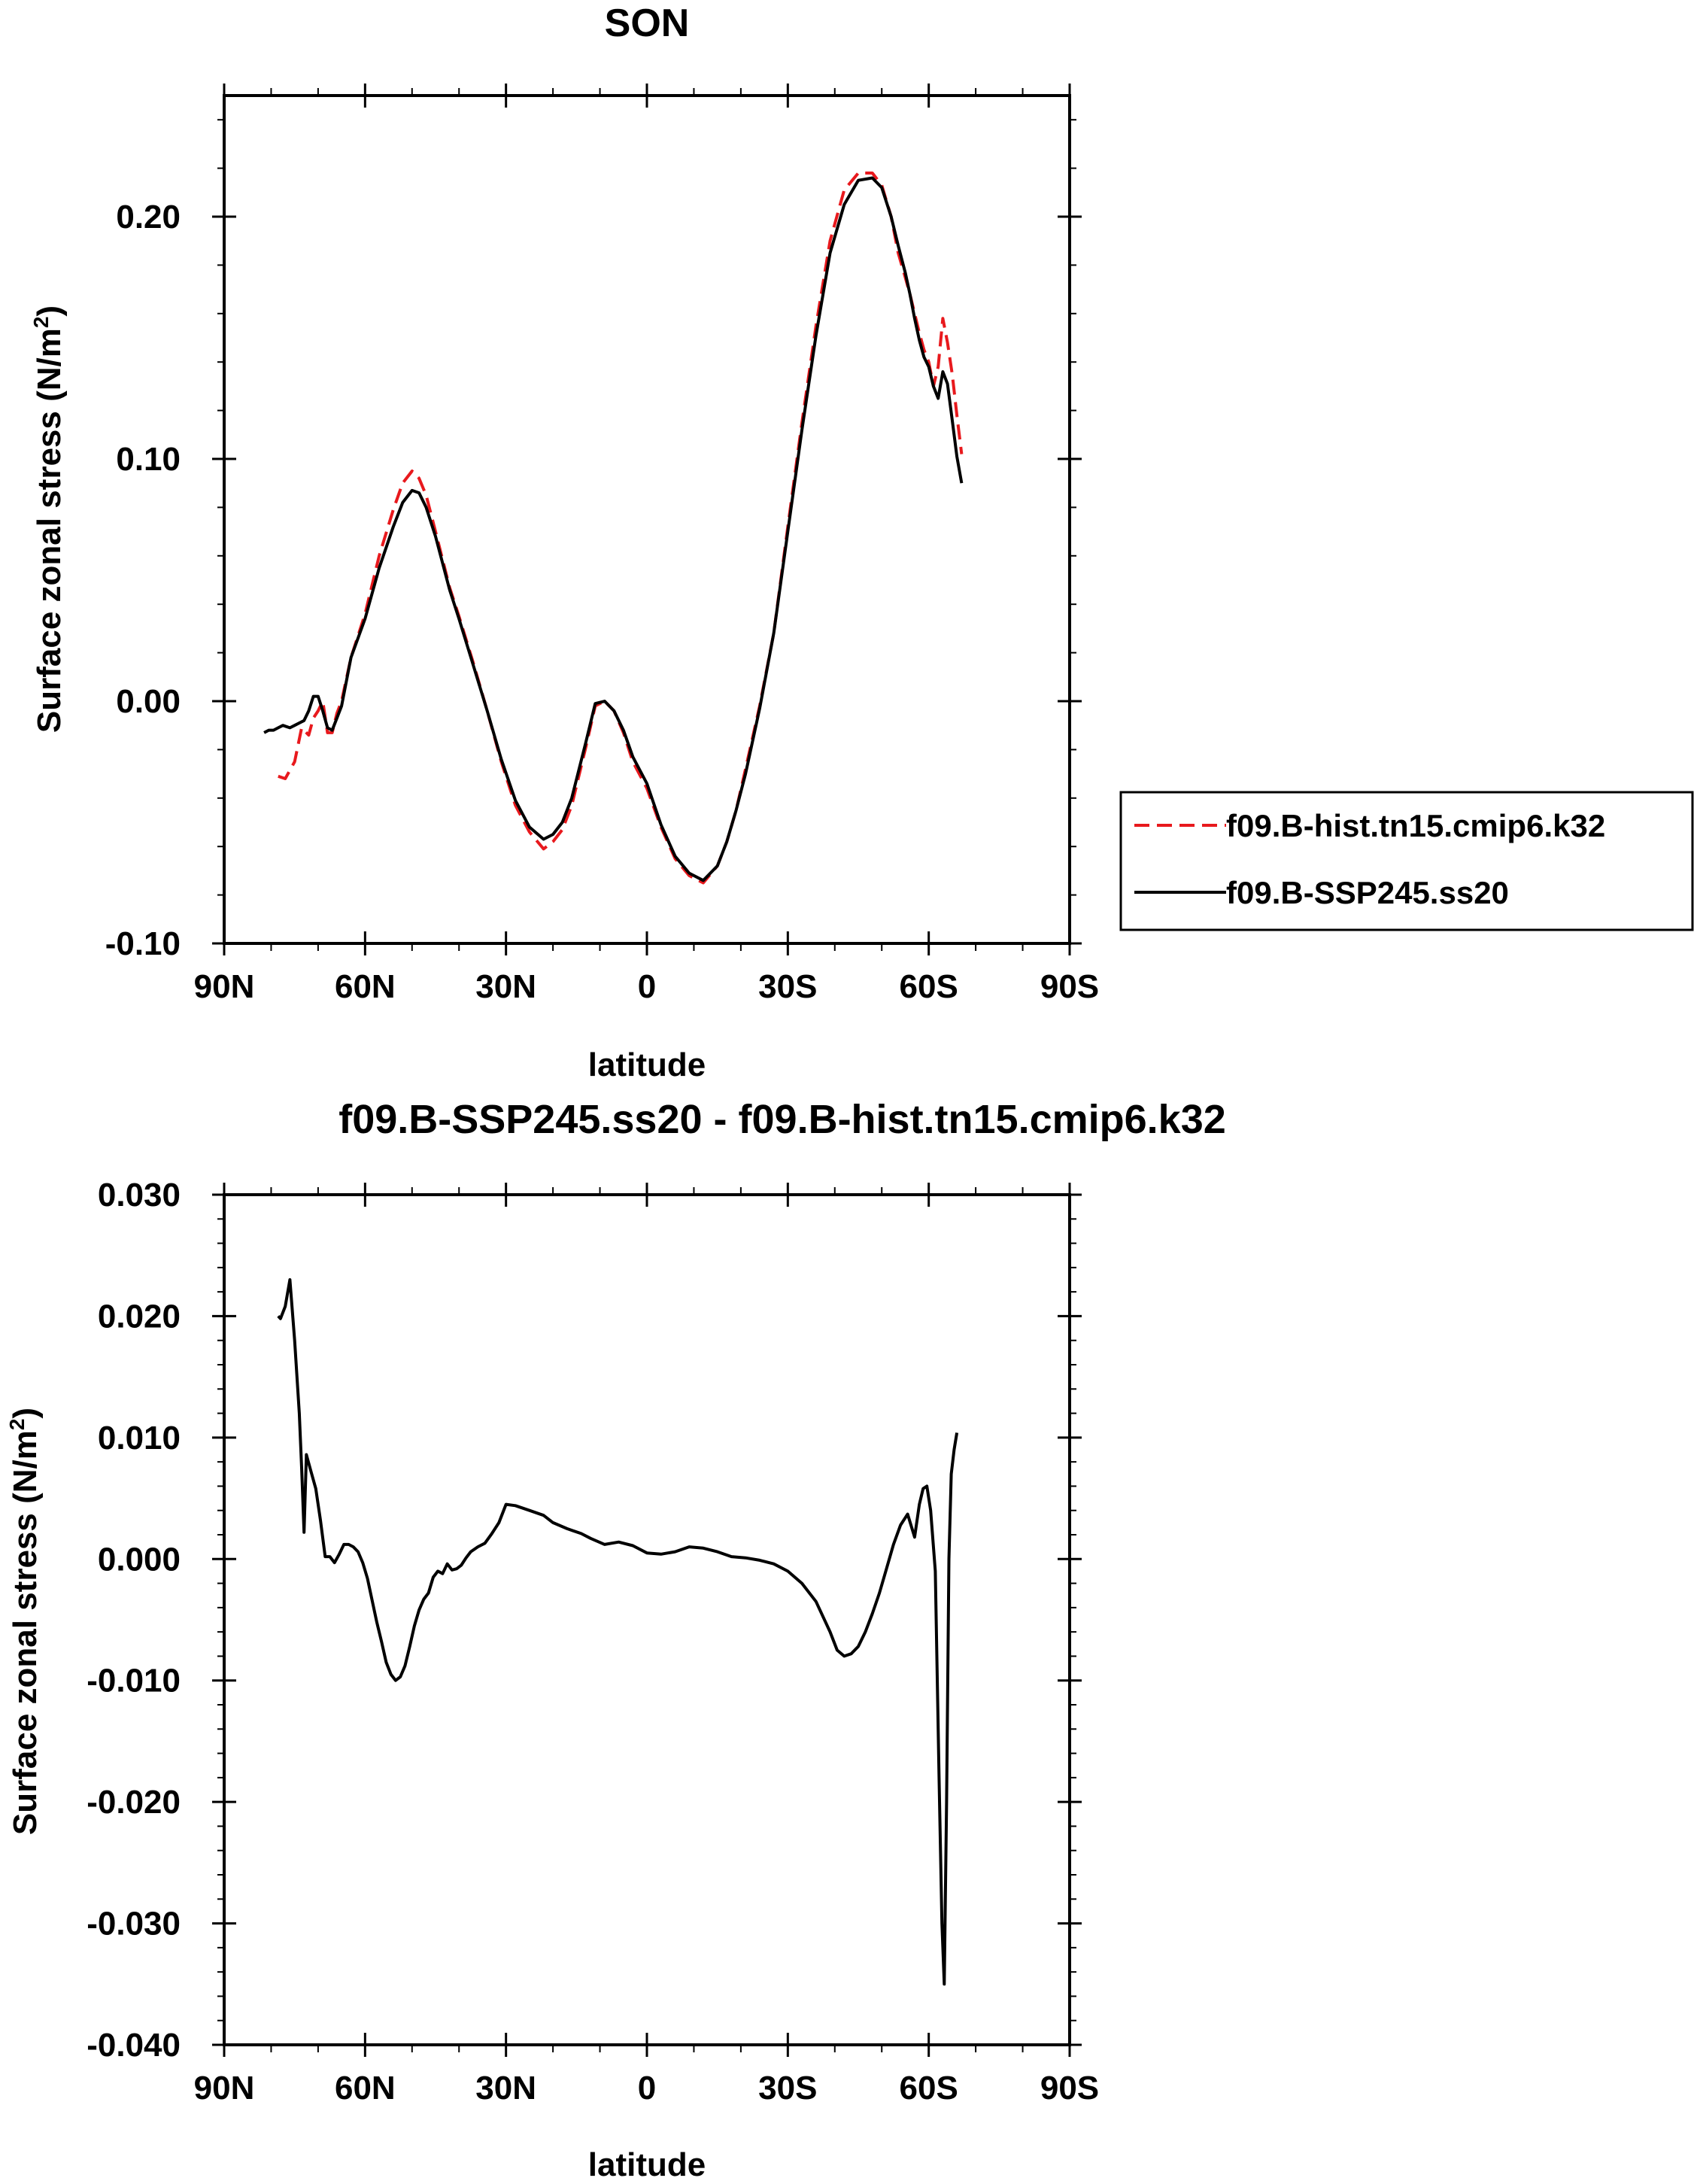 The height and width of the screenshot is (2184, 1697). I want to click on top-x-tick-label: 90N, so click(224, 986).